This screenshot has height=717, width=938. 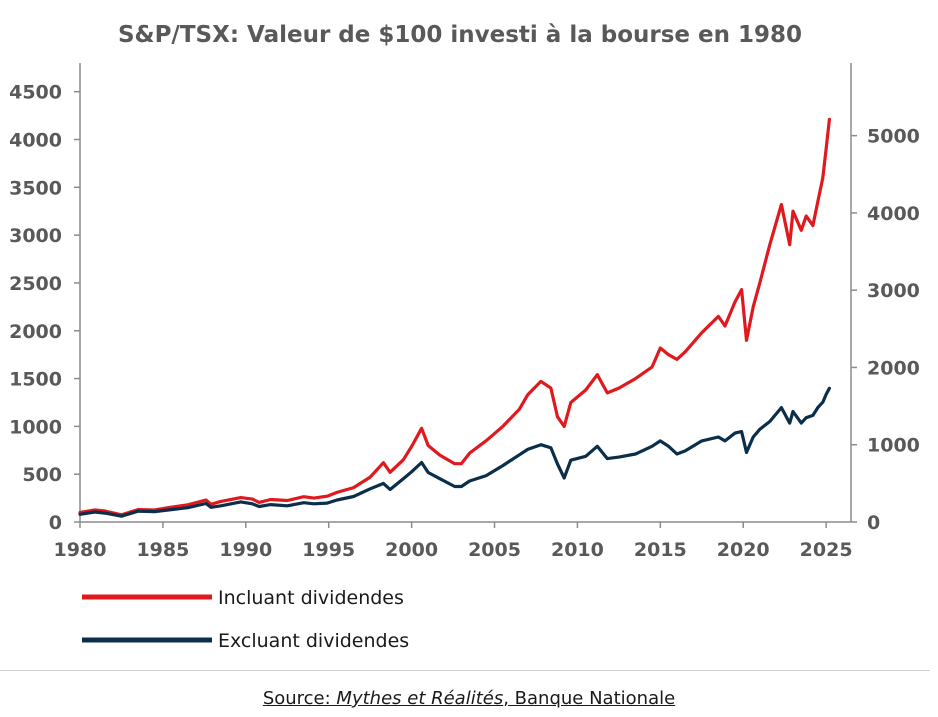 What do you see at coordinates (893, 291) in the screenshot?
I see `right-y-tick-label: 3000` at bounding box center [893, 291].